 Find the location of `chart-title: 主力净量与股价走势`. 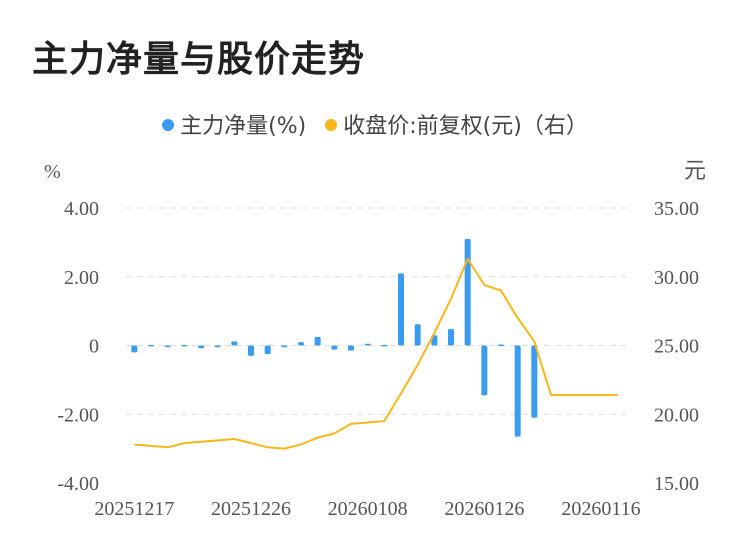

chart-title: 主力净量与股价走势 is located at coordinates (199, 59).